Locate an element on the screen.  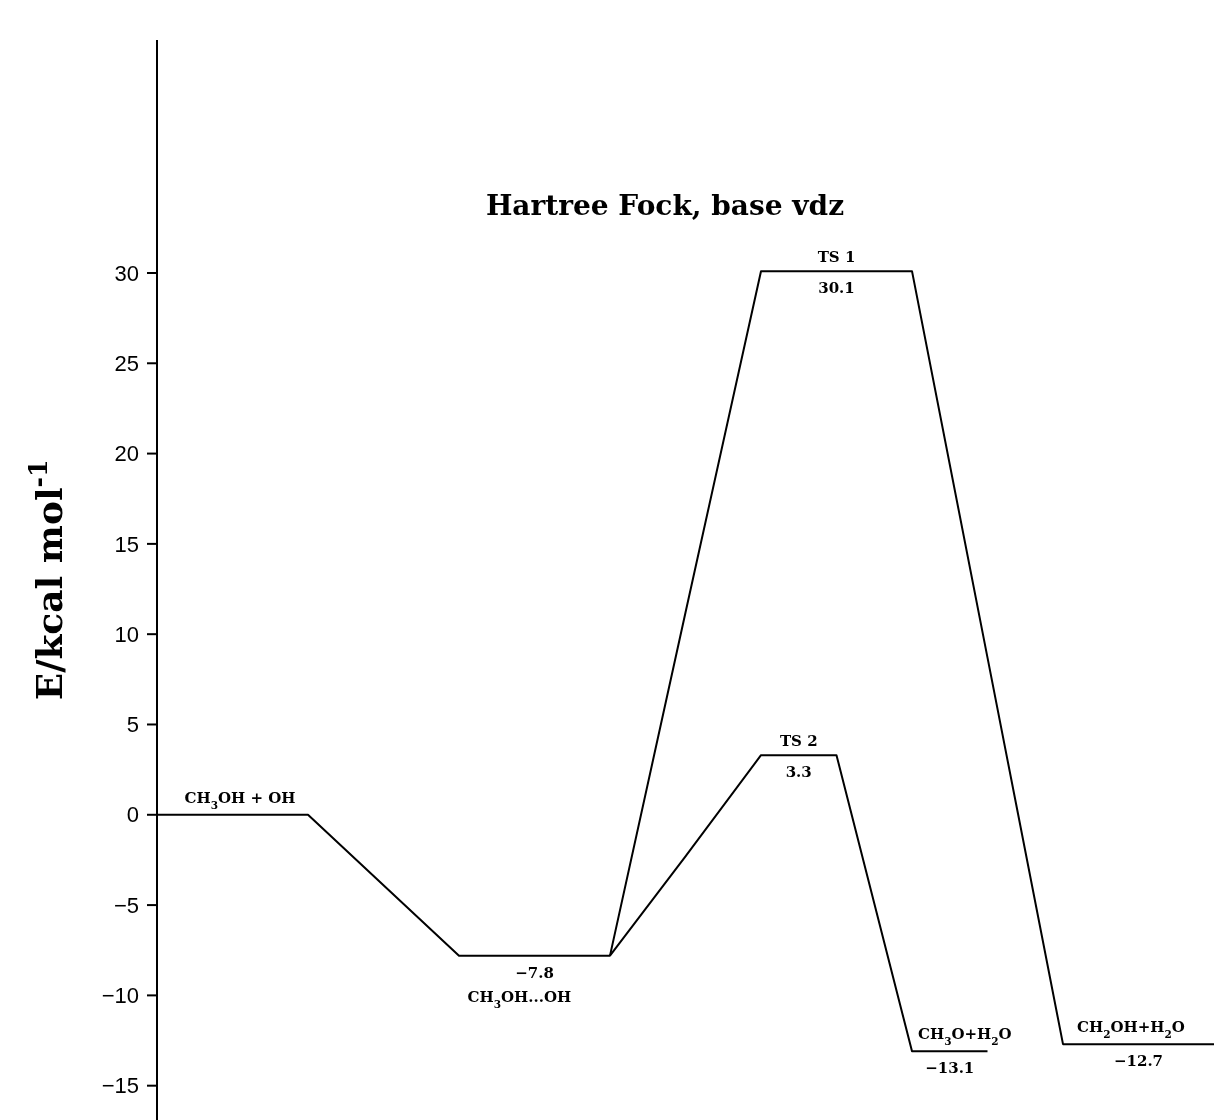
data-label: −7.8 is located at coordinates (534, 972).